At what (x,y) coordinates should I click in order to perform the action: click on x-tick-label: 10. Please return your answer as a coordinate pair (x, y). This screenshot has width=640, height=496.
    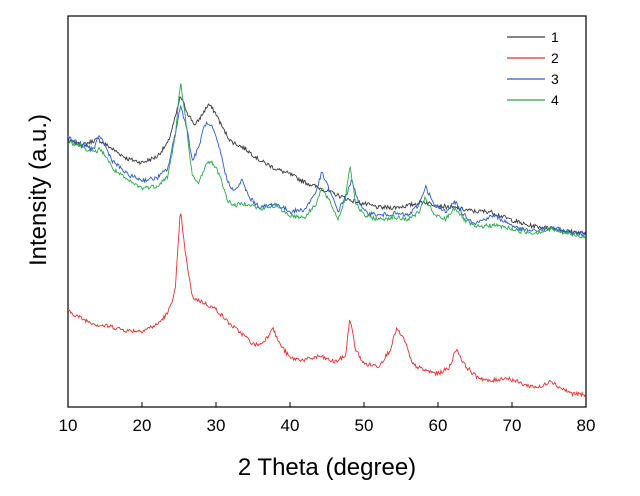
    Looking at the image, I should click on (68, 425).